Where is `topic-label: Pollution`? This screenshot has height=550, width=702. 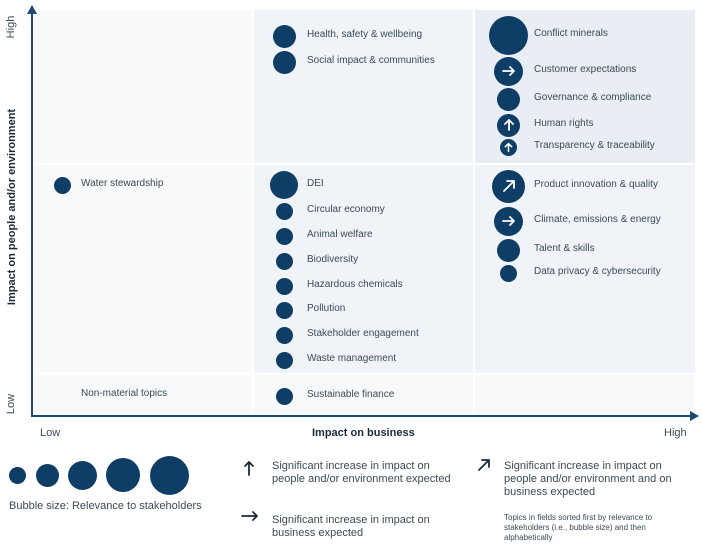 topic-label: Pollution is located at coordinates (326, 308).